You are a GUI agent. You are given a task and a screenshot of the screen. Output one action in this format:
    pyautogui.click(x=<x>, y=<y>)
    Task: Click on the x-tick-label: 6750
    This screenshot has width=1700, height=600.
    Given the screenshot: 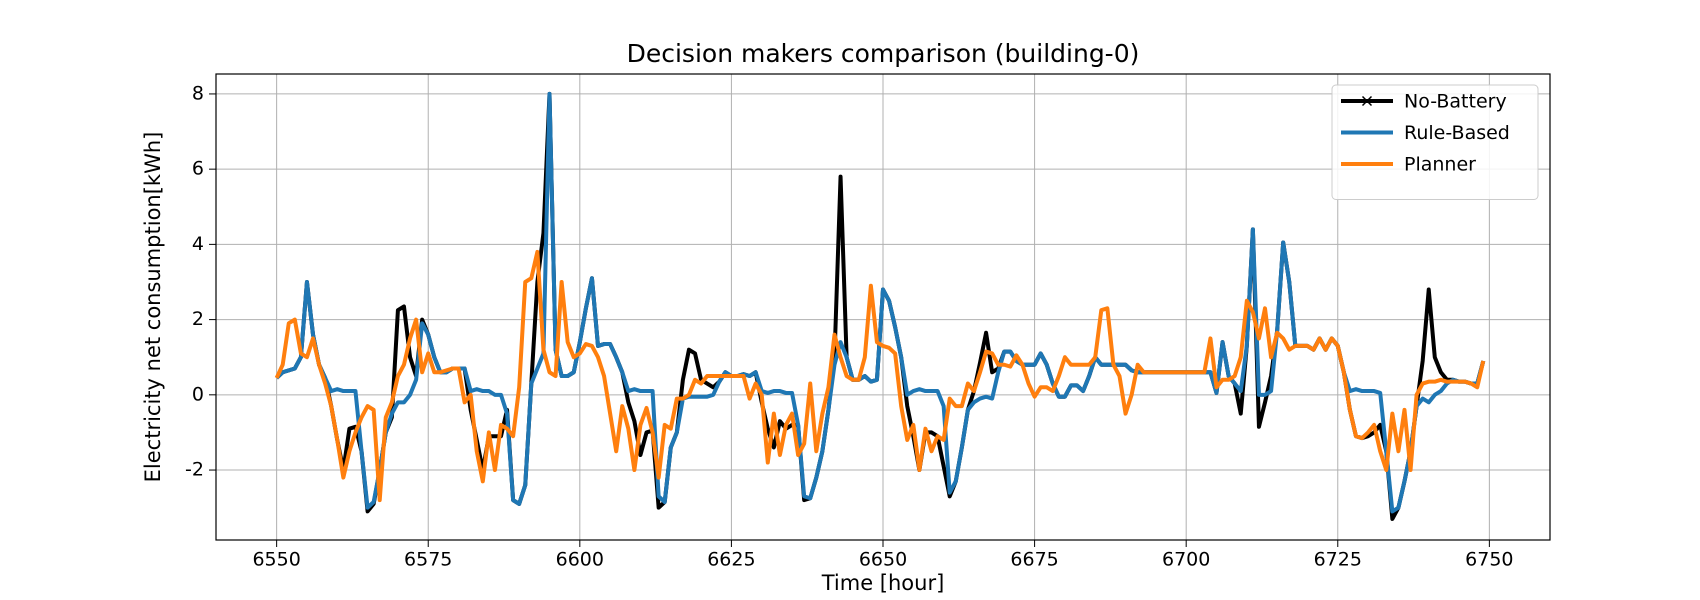 What is the action you would take?
    pyautogui.click(x=1489, y=560)
    